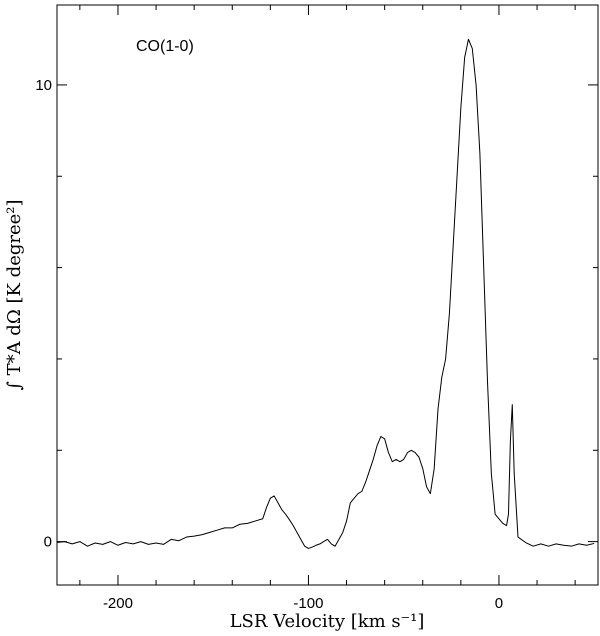 The image size is (600, 636). What do you see at coordinates (165, 46) in the screenshot?
I see `chart-annotation: CO(1-0)` at bounding box center [165, 46].